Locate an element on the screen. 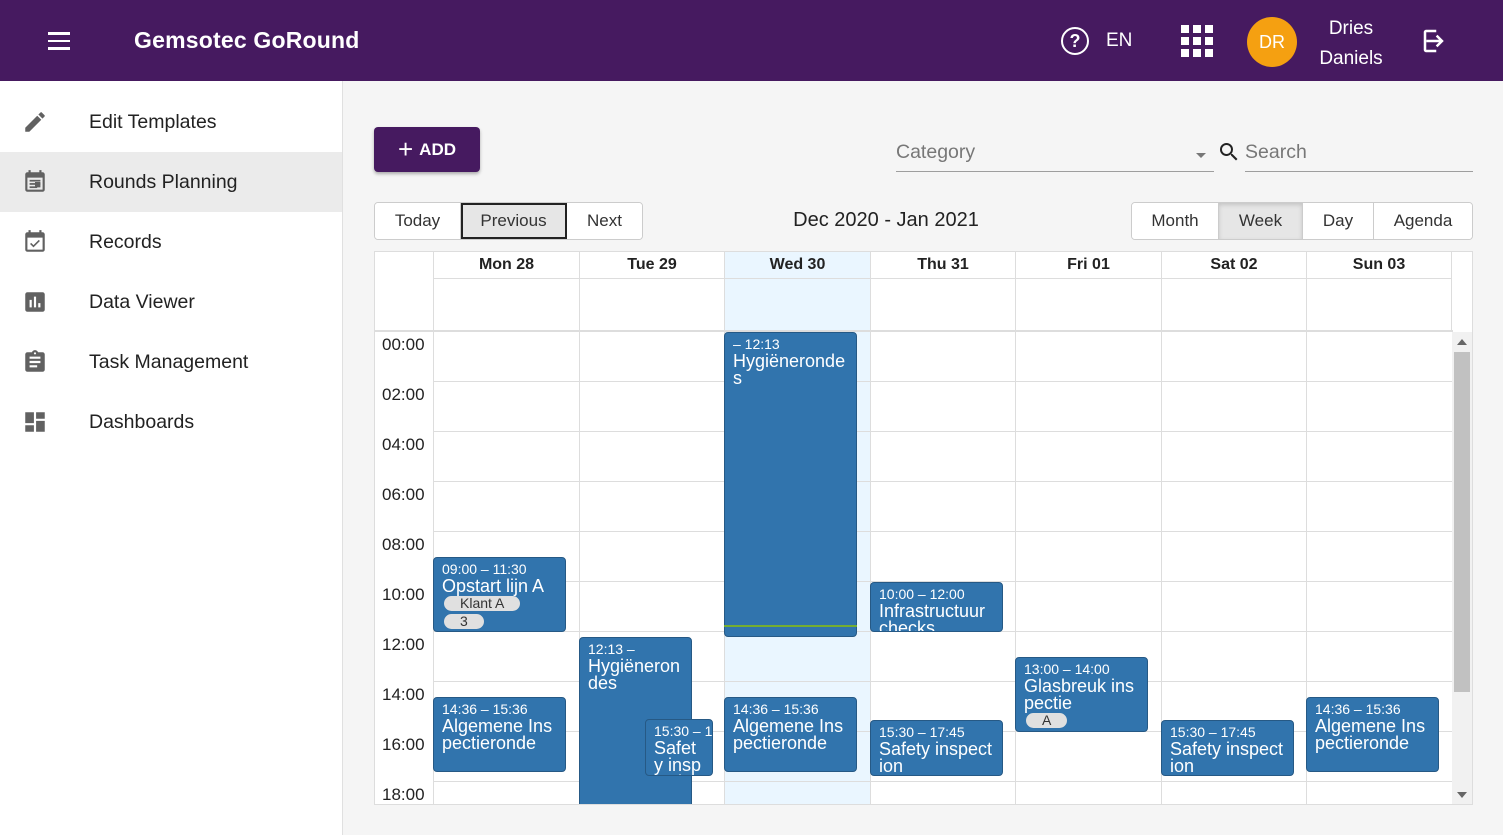  calendar-scrollbar is located at coordinates (1462, 568).